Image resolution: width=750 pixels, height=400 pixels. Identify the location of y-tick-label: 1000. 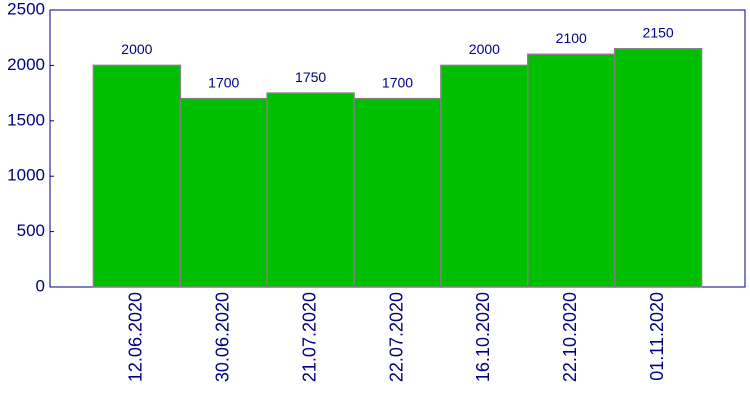
(26, 175).